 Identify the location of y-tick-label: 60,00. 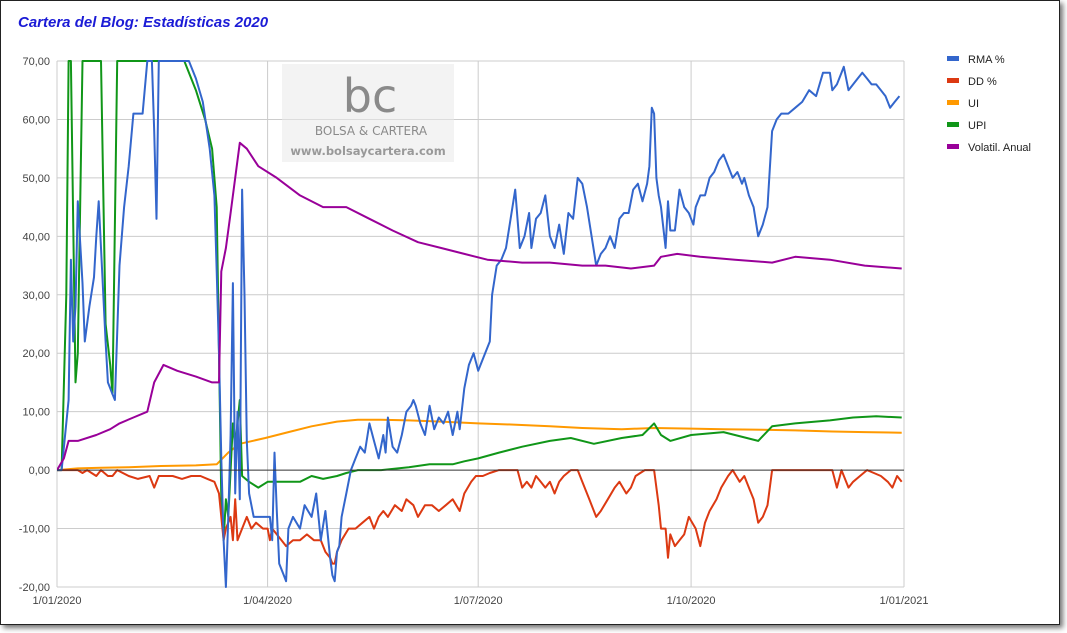
(36, 120).